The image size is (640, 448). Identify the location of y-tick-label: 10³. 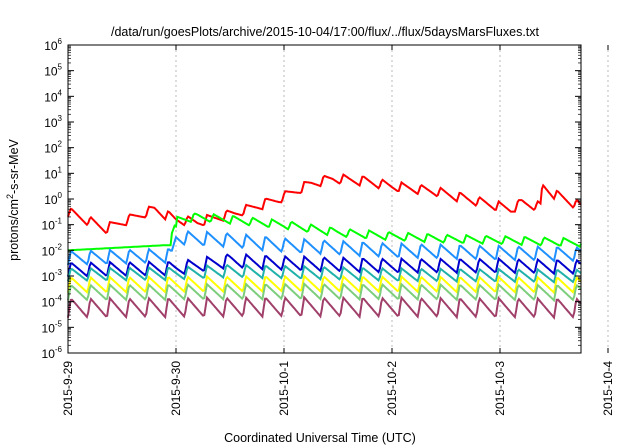
(53, 122).